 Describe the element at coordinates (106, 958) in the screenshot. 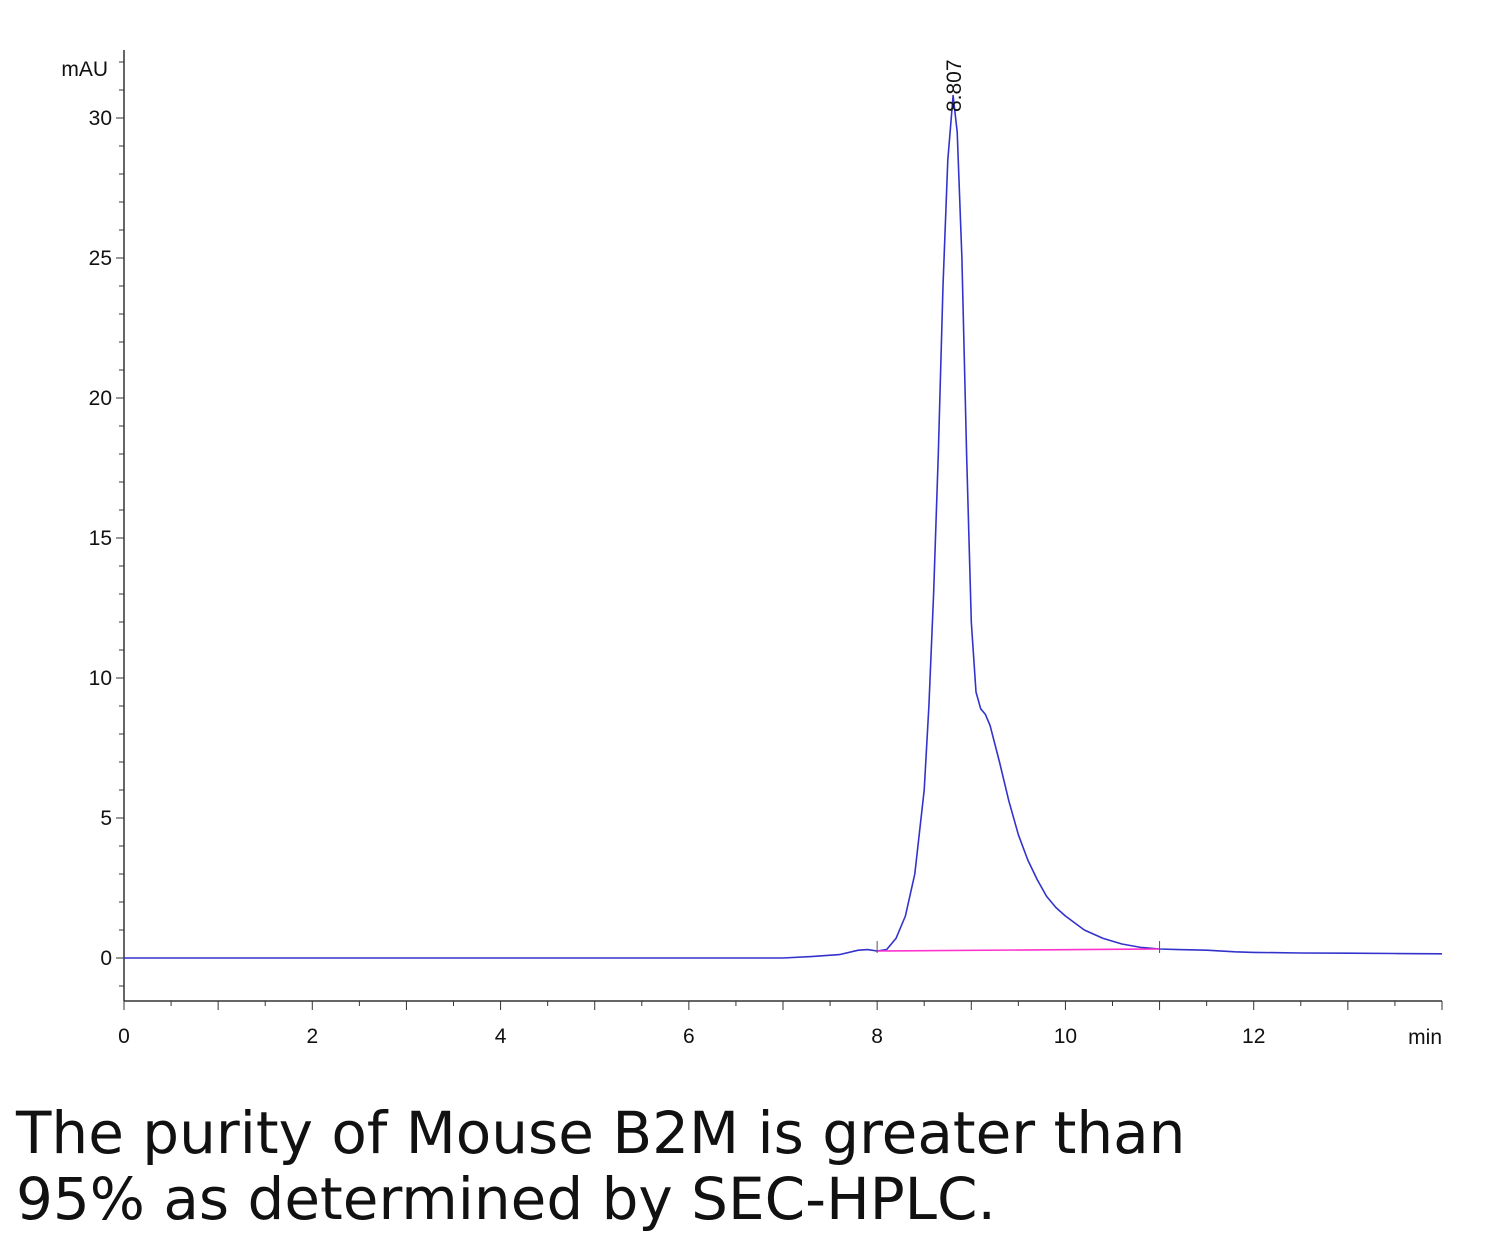

I see `y-tick-label: 0` at that location.